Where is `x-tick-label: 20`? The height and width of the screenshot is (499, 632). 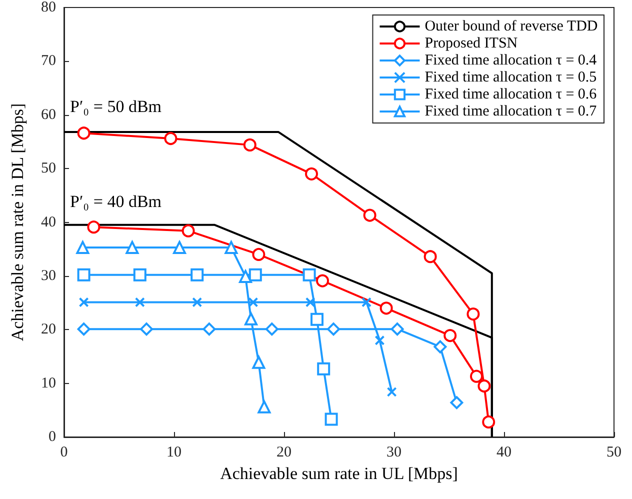 x-tick-label: 20 is located at coordinates (284, 452).